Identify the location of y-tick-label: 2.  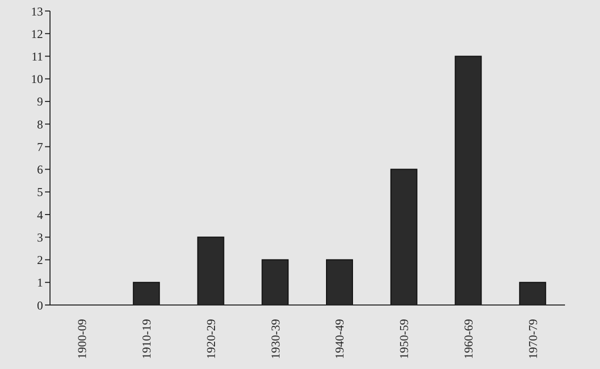
(40, 260).